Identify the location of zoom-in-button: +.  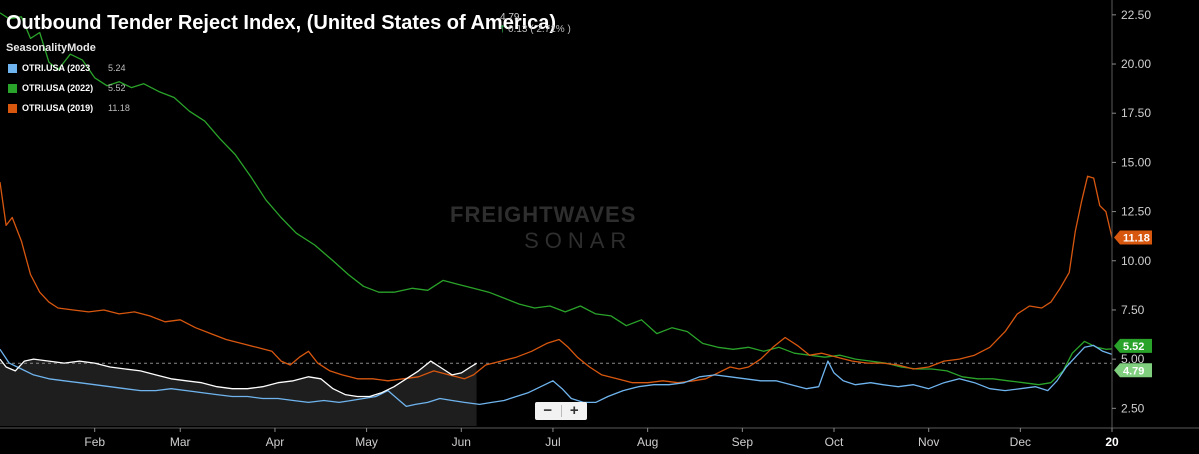
(574, 410).